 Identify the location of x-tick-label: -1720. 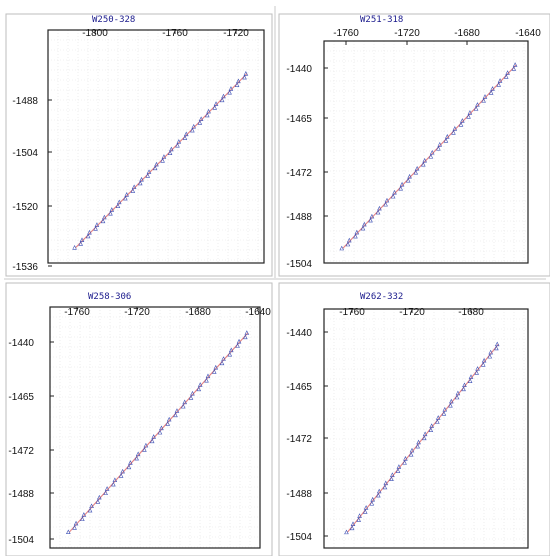
(412, 312).